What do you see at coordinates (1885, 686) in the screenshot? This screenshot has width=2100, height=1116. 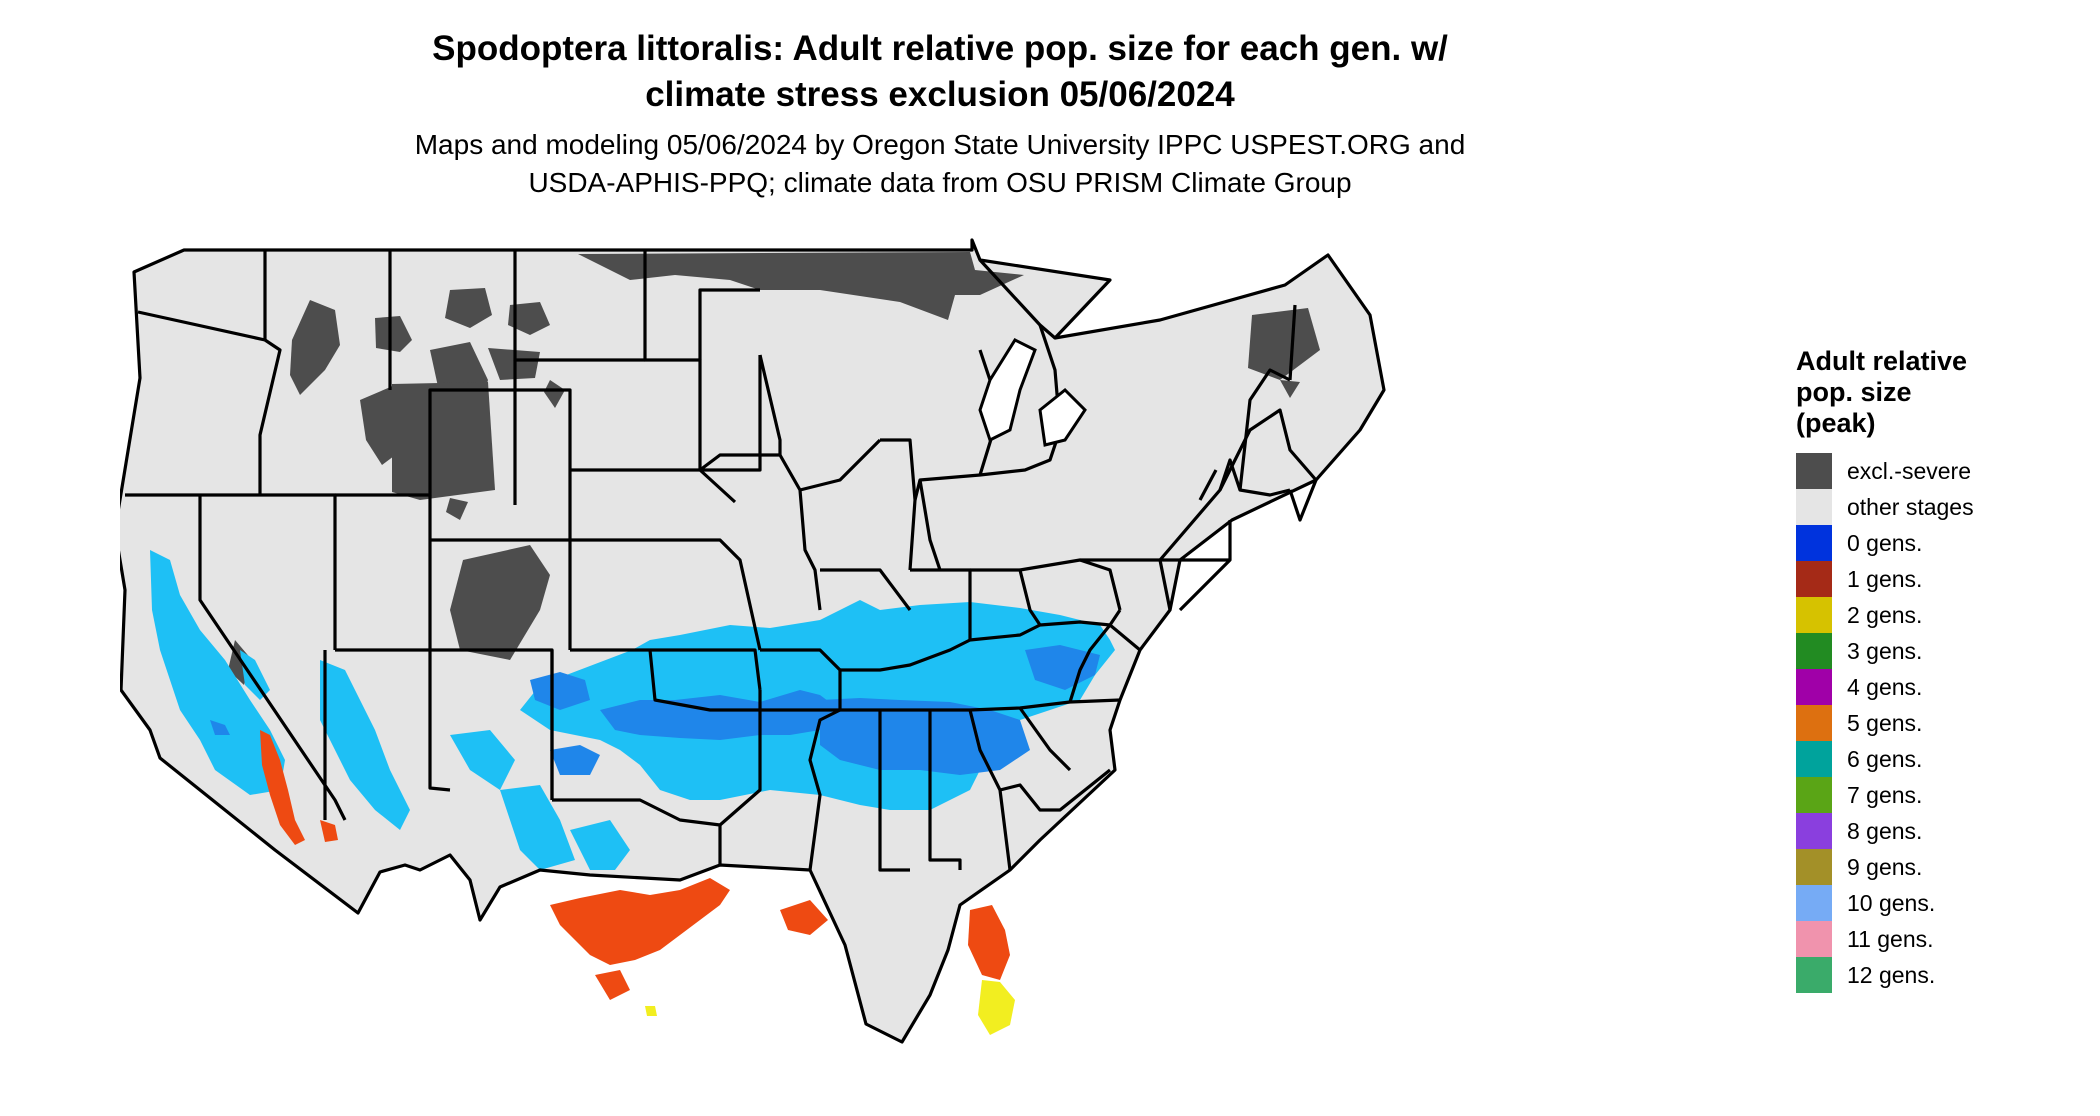 I see `legend-label: 4 gens.` at bounding box center [1885, 686].